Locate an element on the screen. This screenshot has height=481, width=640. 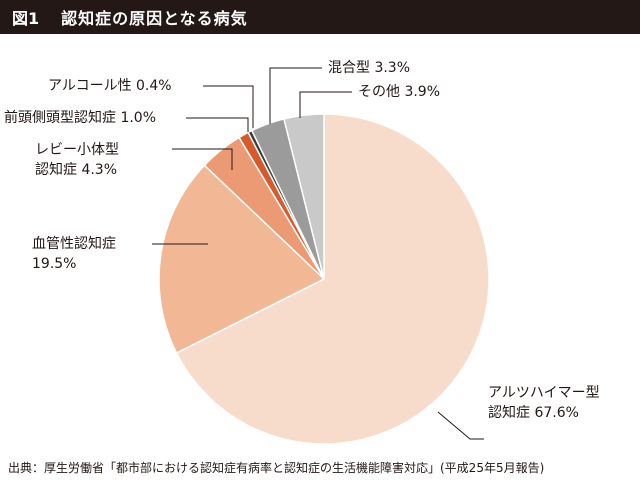
slice-label-3-line-1: レビー小体型 is located at coordinates (77, 150).